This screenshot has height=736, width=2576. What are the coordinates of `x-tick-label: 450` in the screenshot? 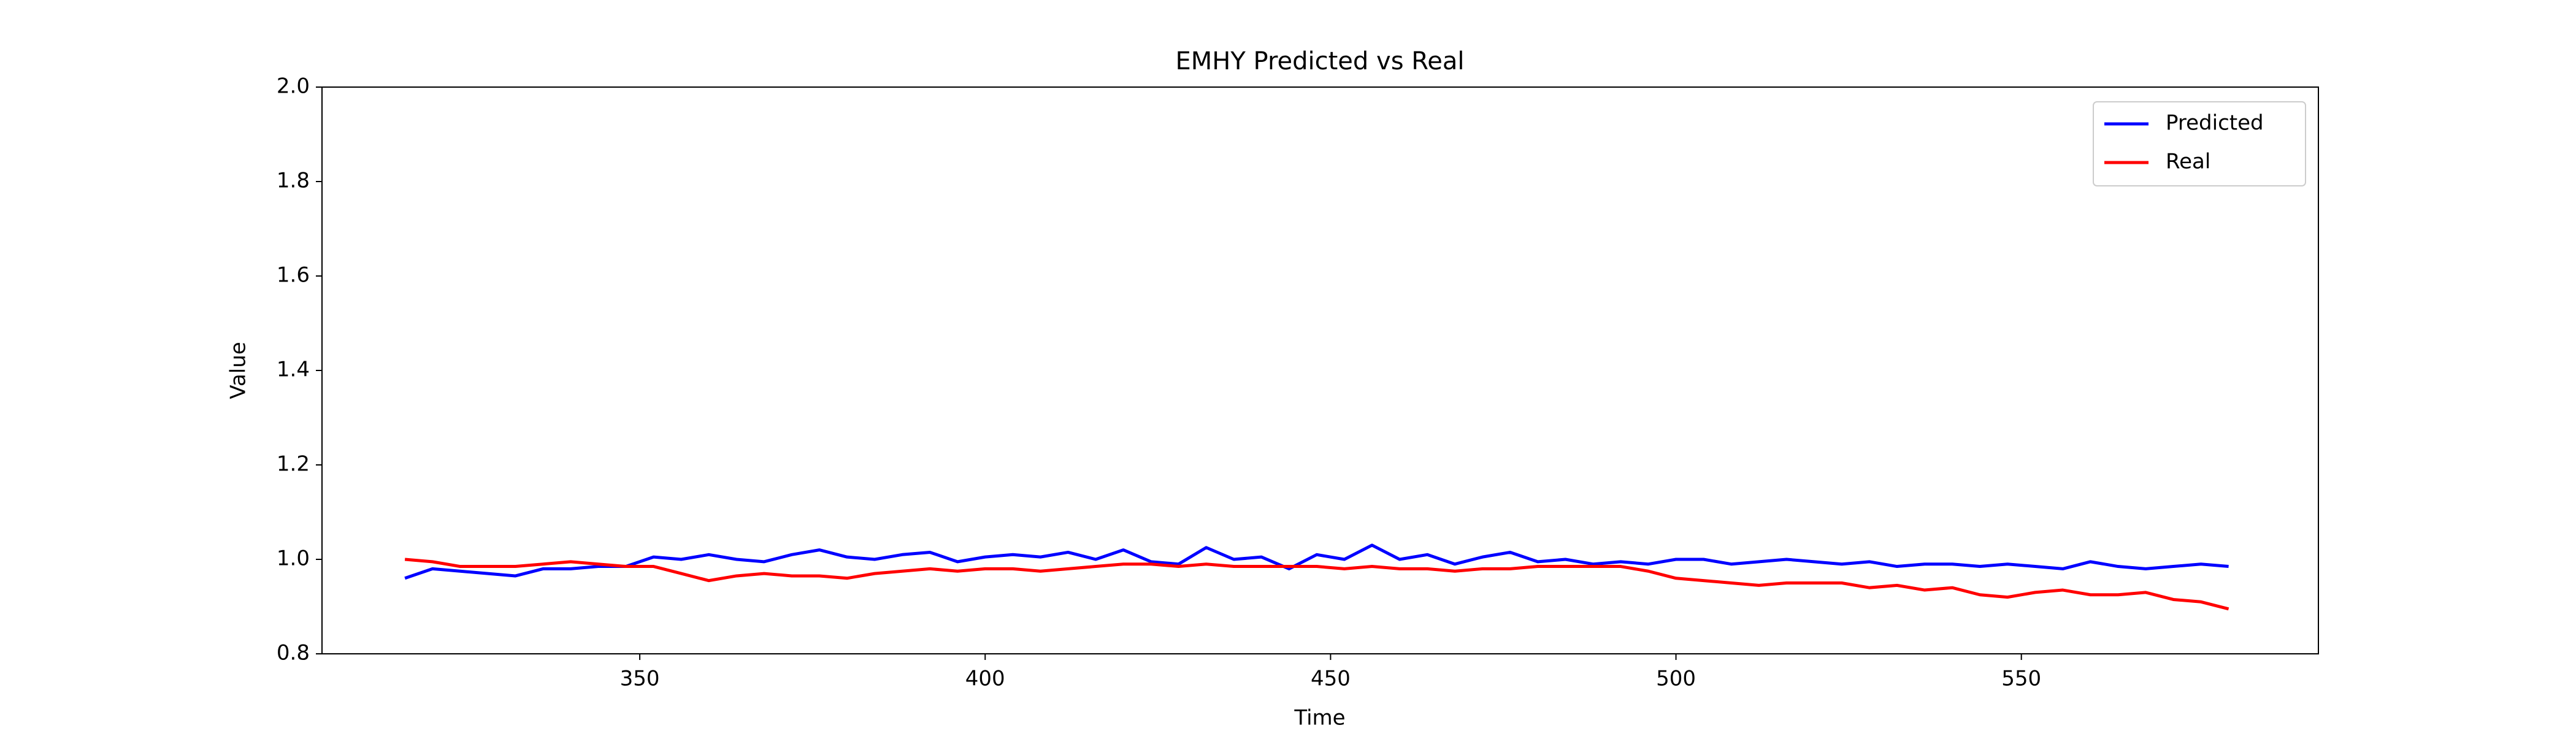 It's located at (1331, 679).